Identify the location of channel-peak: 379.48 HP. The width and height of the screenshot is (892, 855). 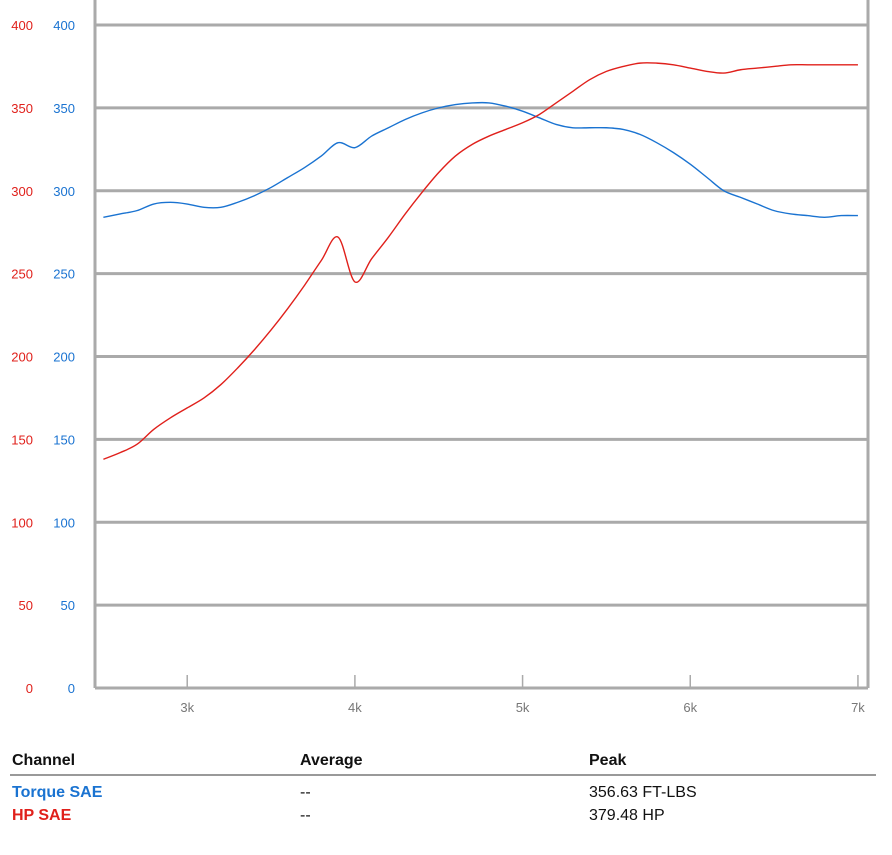
(627, 815).